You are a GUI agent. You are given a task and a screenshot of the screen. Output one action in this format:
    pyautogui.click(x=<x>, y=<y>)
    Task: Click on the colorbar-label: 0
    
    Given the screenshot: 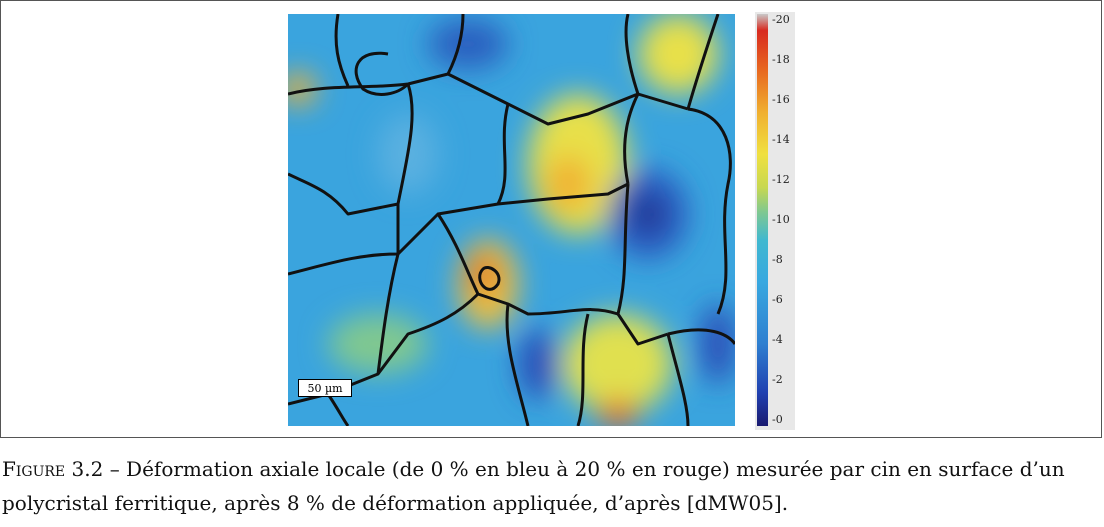 What is the action you would take?
    pyautogui.click(x=781, y=420)
    